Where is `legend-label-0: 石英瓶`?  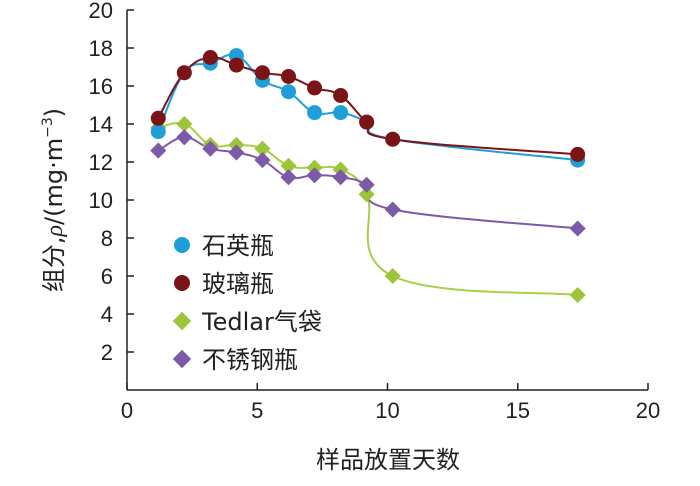
legend-label-0: 石英瓶 is located at coordinates (238, 246).